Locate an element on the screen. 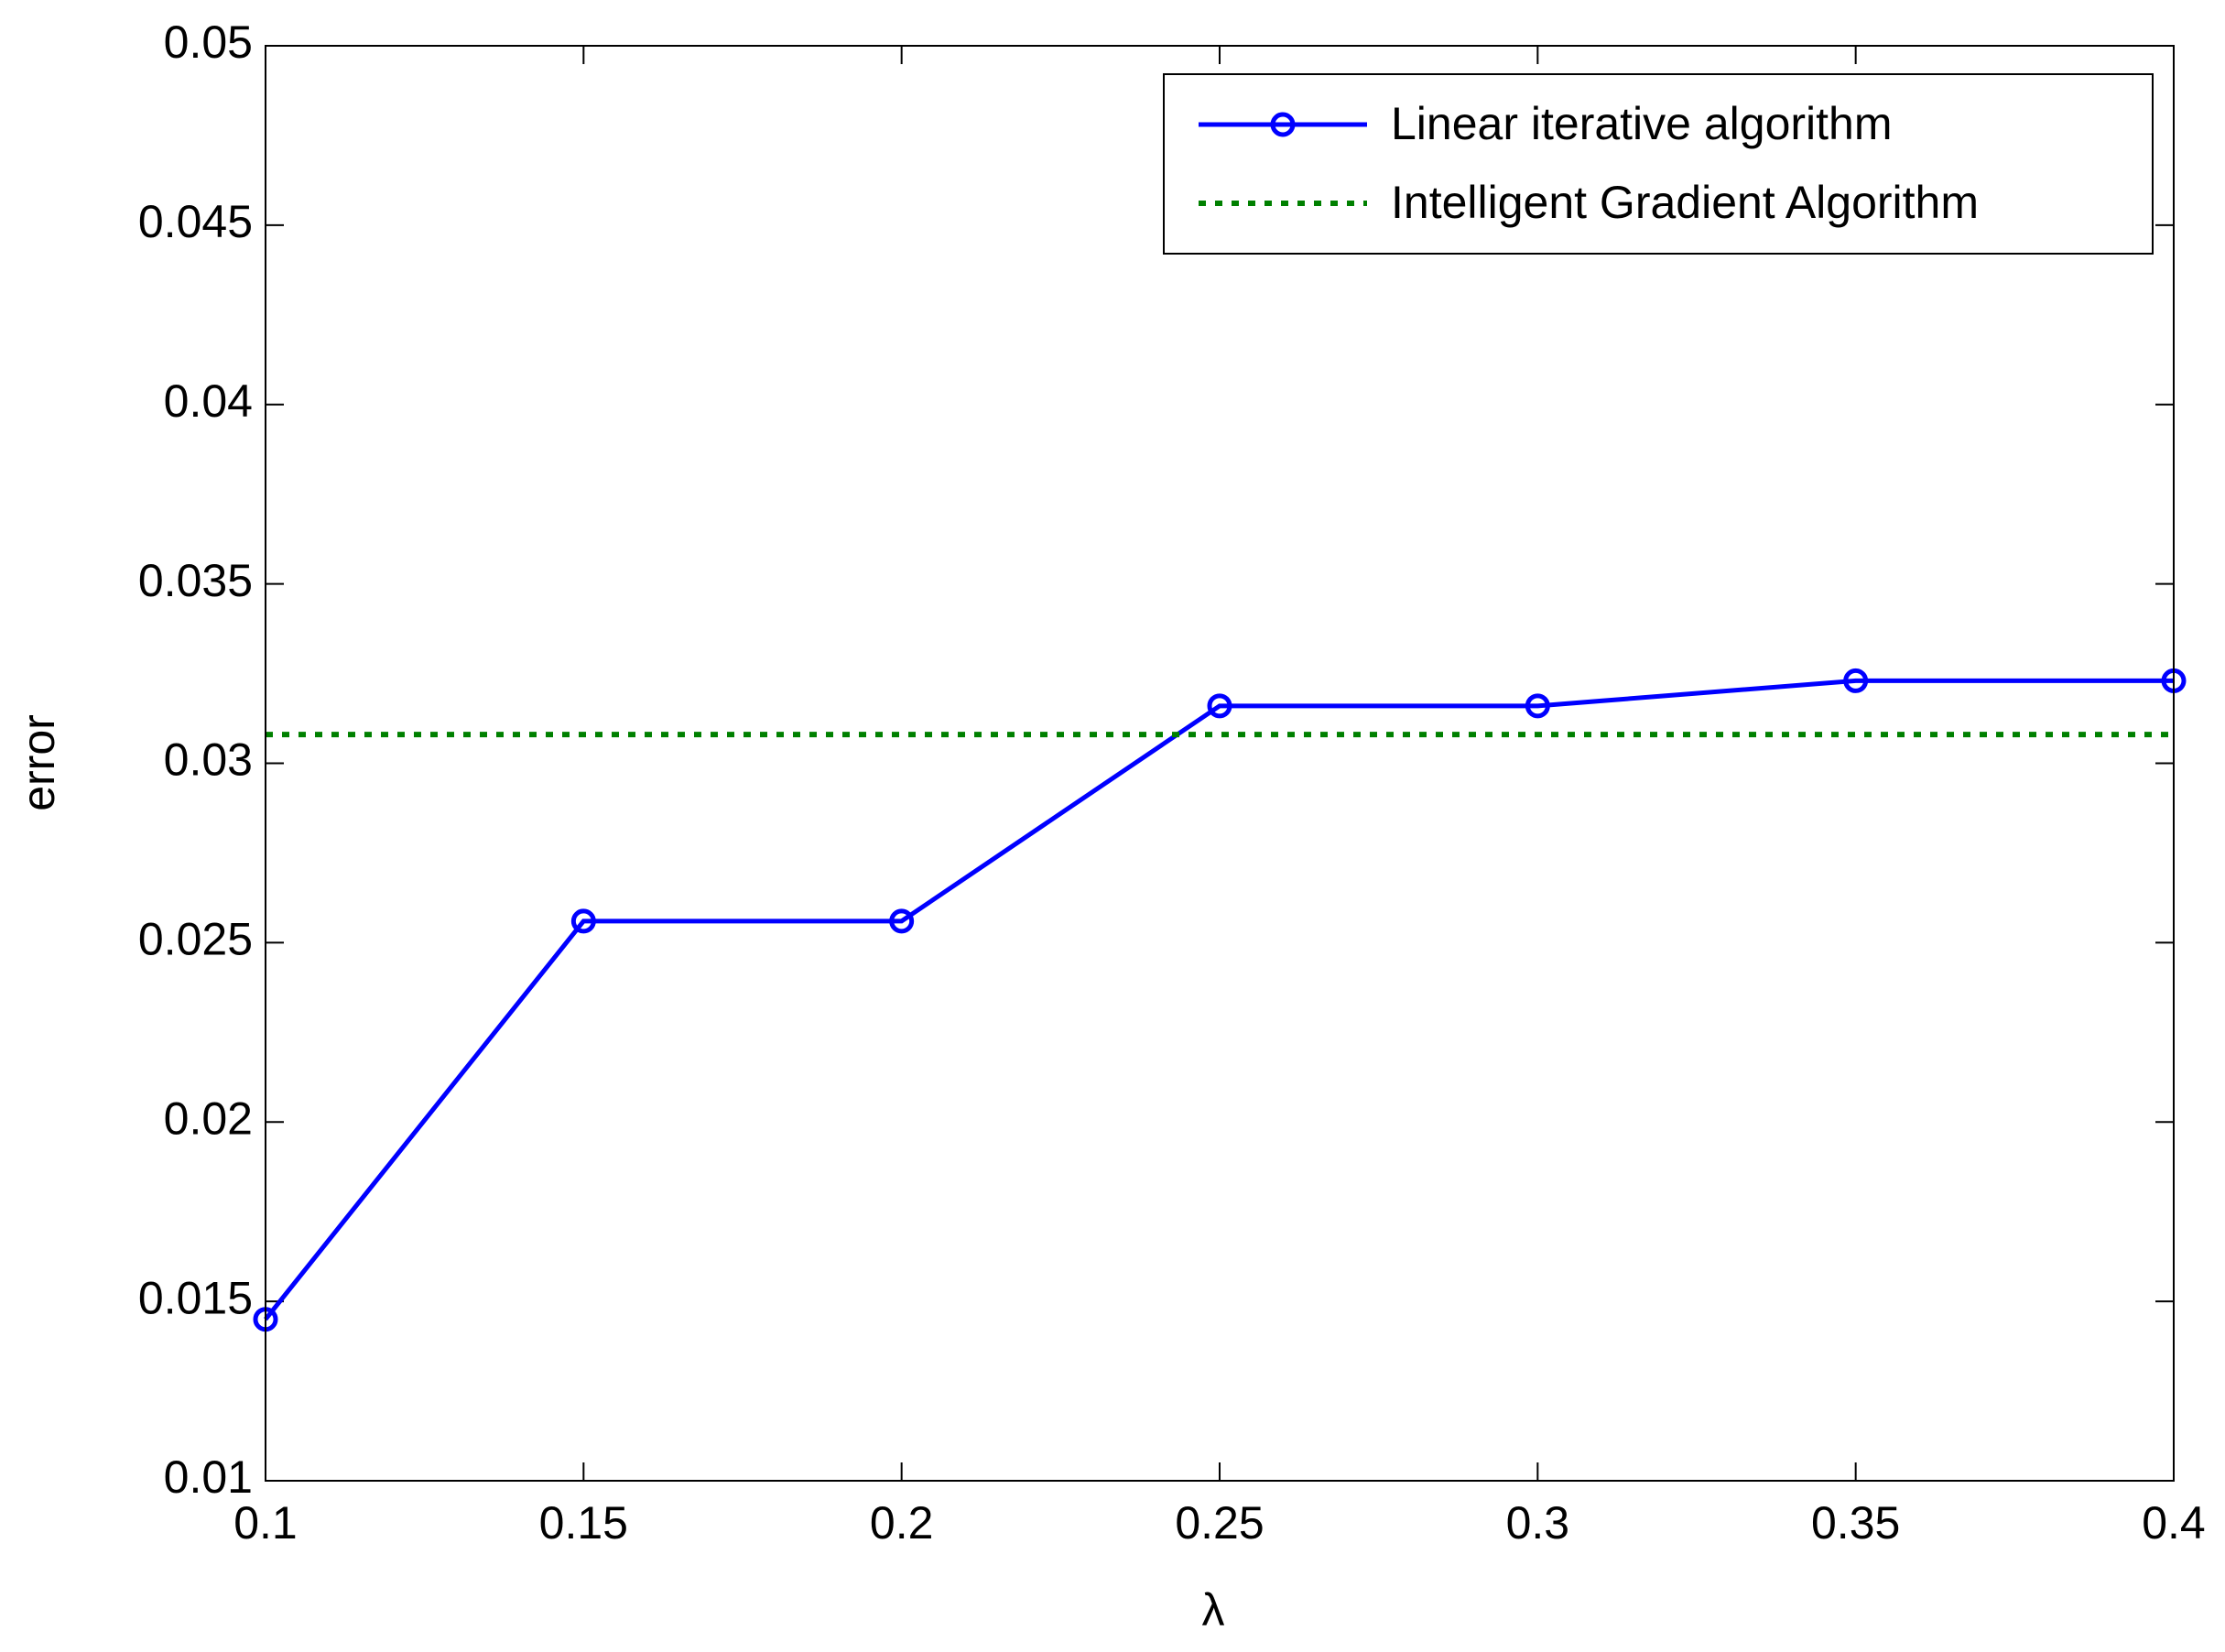 This screenshot has height=1652, width=2225. x-tick-label: 0.4 is located at coordinates (2174, 1523).